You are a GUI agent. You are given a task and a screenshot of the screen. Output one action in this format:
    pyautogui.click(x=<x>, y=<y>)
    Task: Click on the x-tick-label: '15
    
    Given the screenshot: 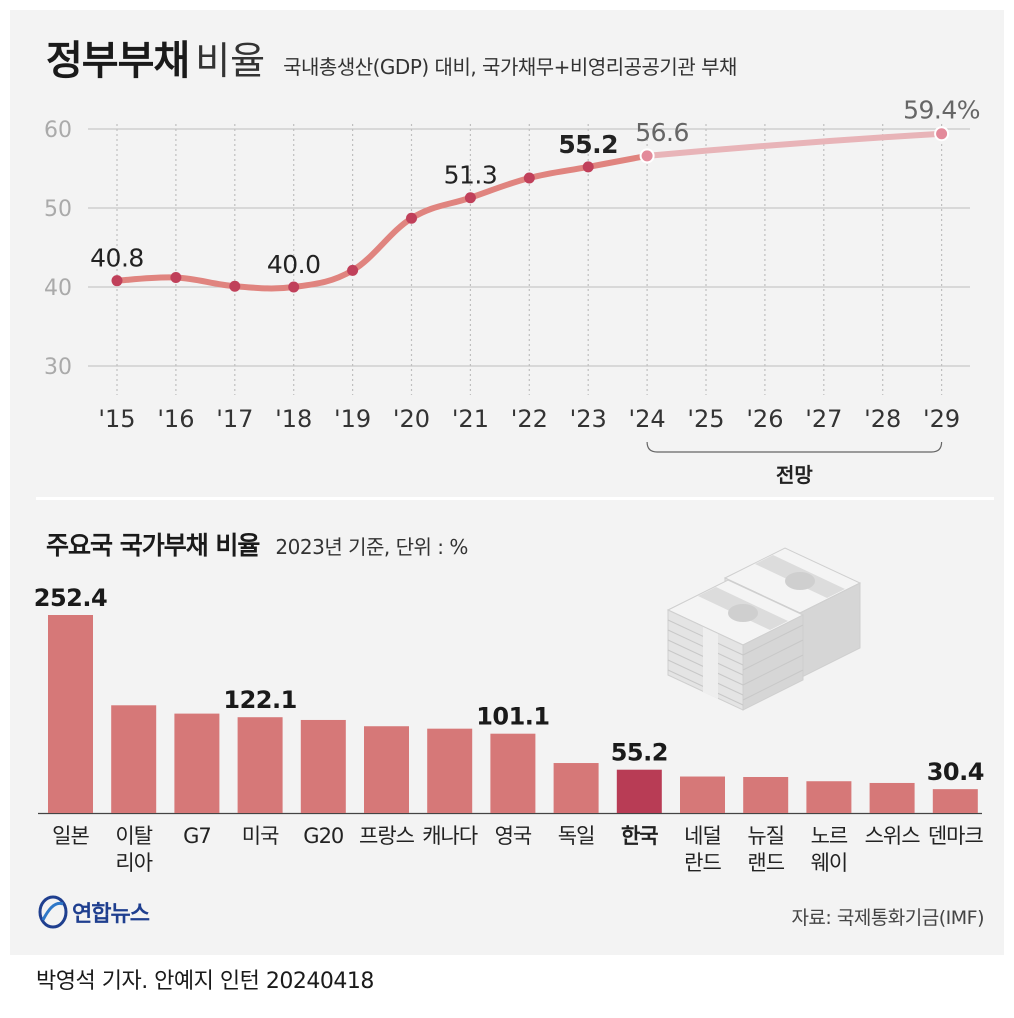 What is the action you would take?
    pyautogui.click(x=116, y=419)
    